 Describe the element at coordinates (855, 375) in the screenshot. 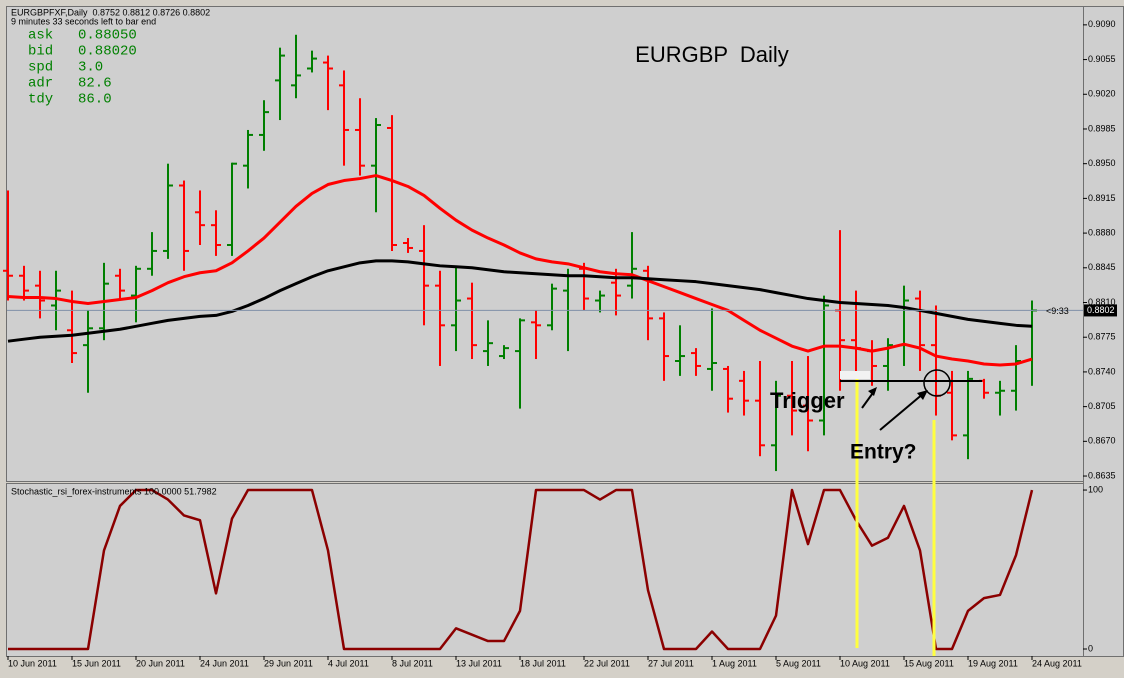

I see `highlight` at that location.